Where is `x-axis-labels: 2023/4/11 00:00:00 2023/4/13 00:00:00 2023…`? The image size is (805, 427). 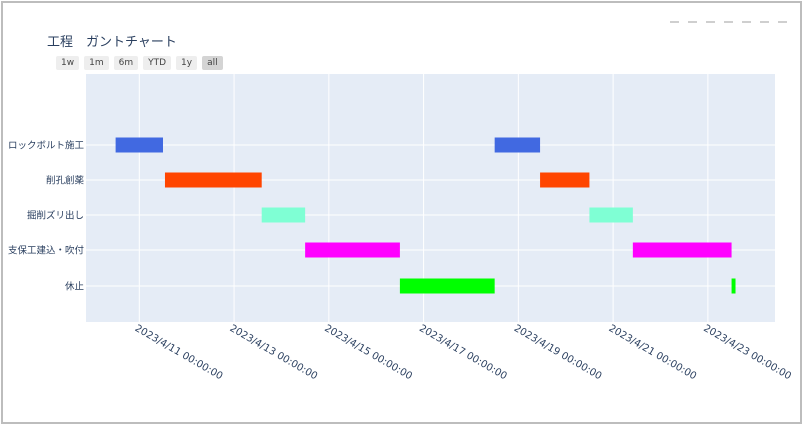 x-axis-labels: 2023/4/11 00:00:00 2023/4/13 00:00:00 2023… is located at coordinates (463, 352).